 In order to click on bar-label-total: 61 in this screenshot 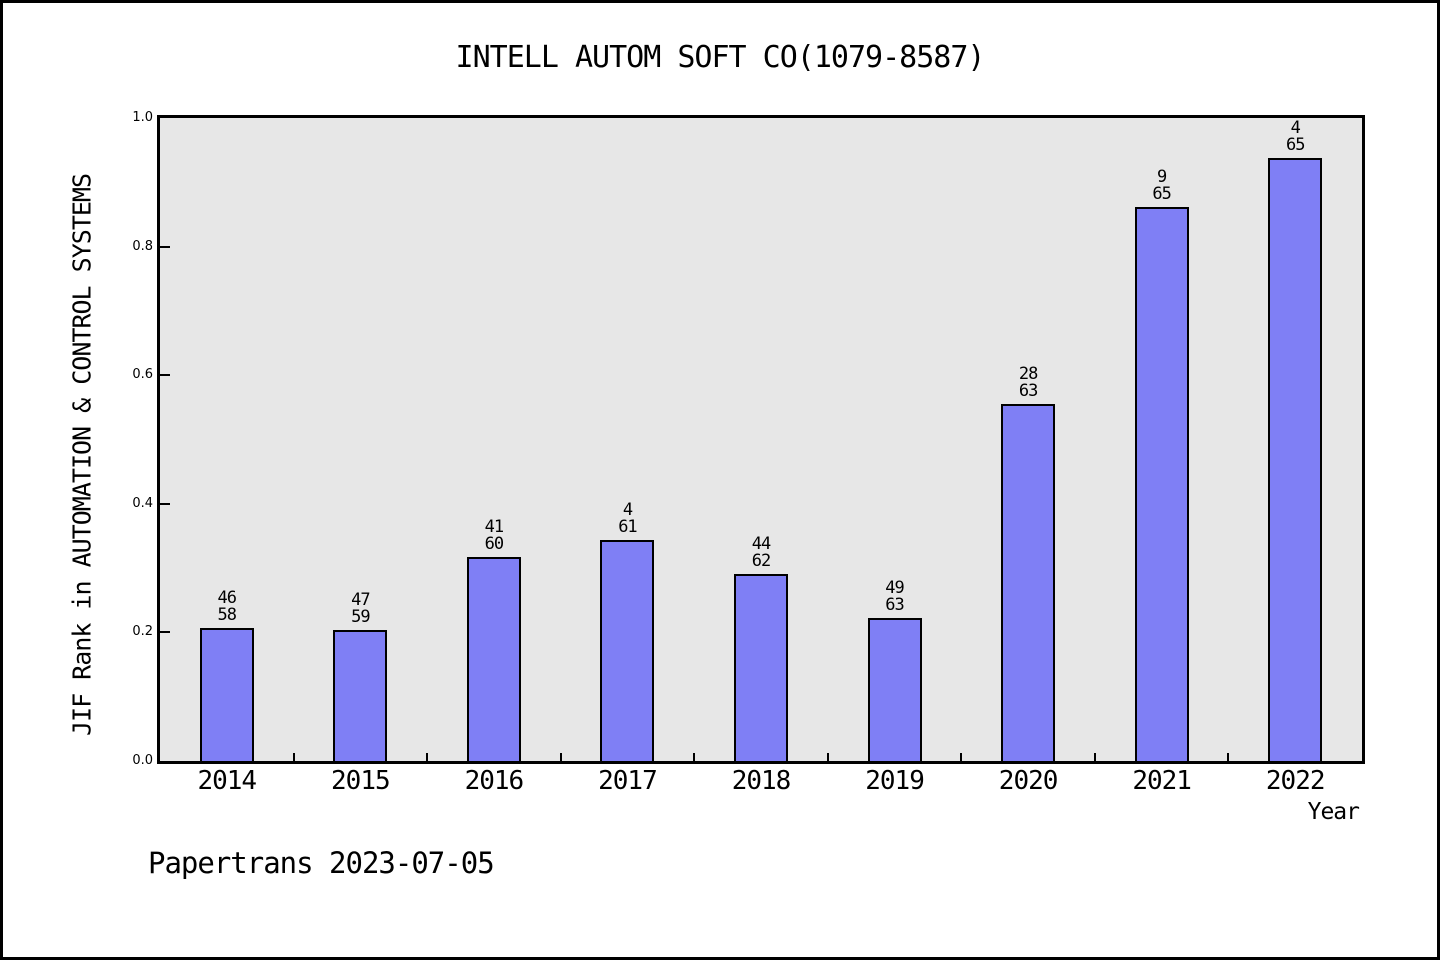, I will do `click(627, 526)`.